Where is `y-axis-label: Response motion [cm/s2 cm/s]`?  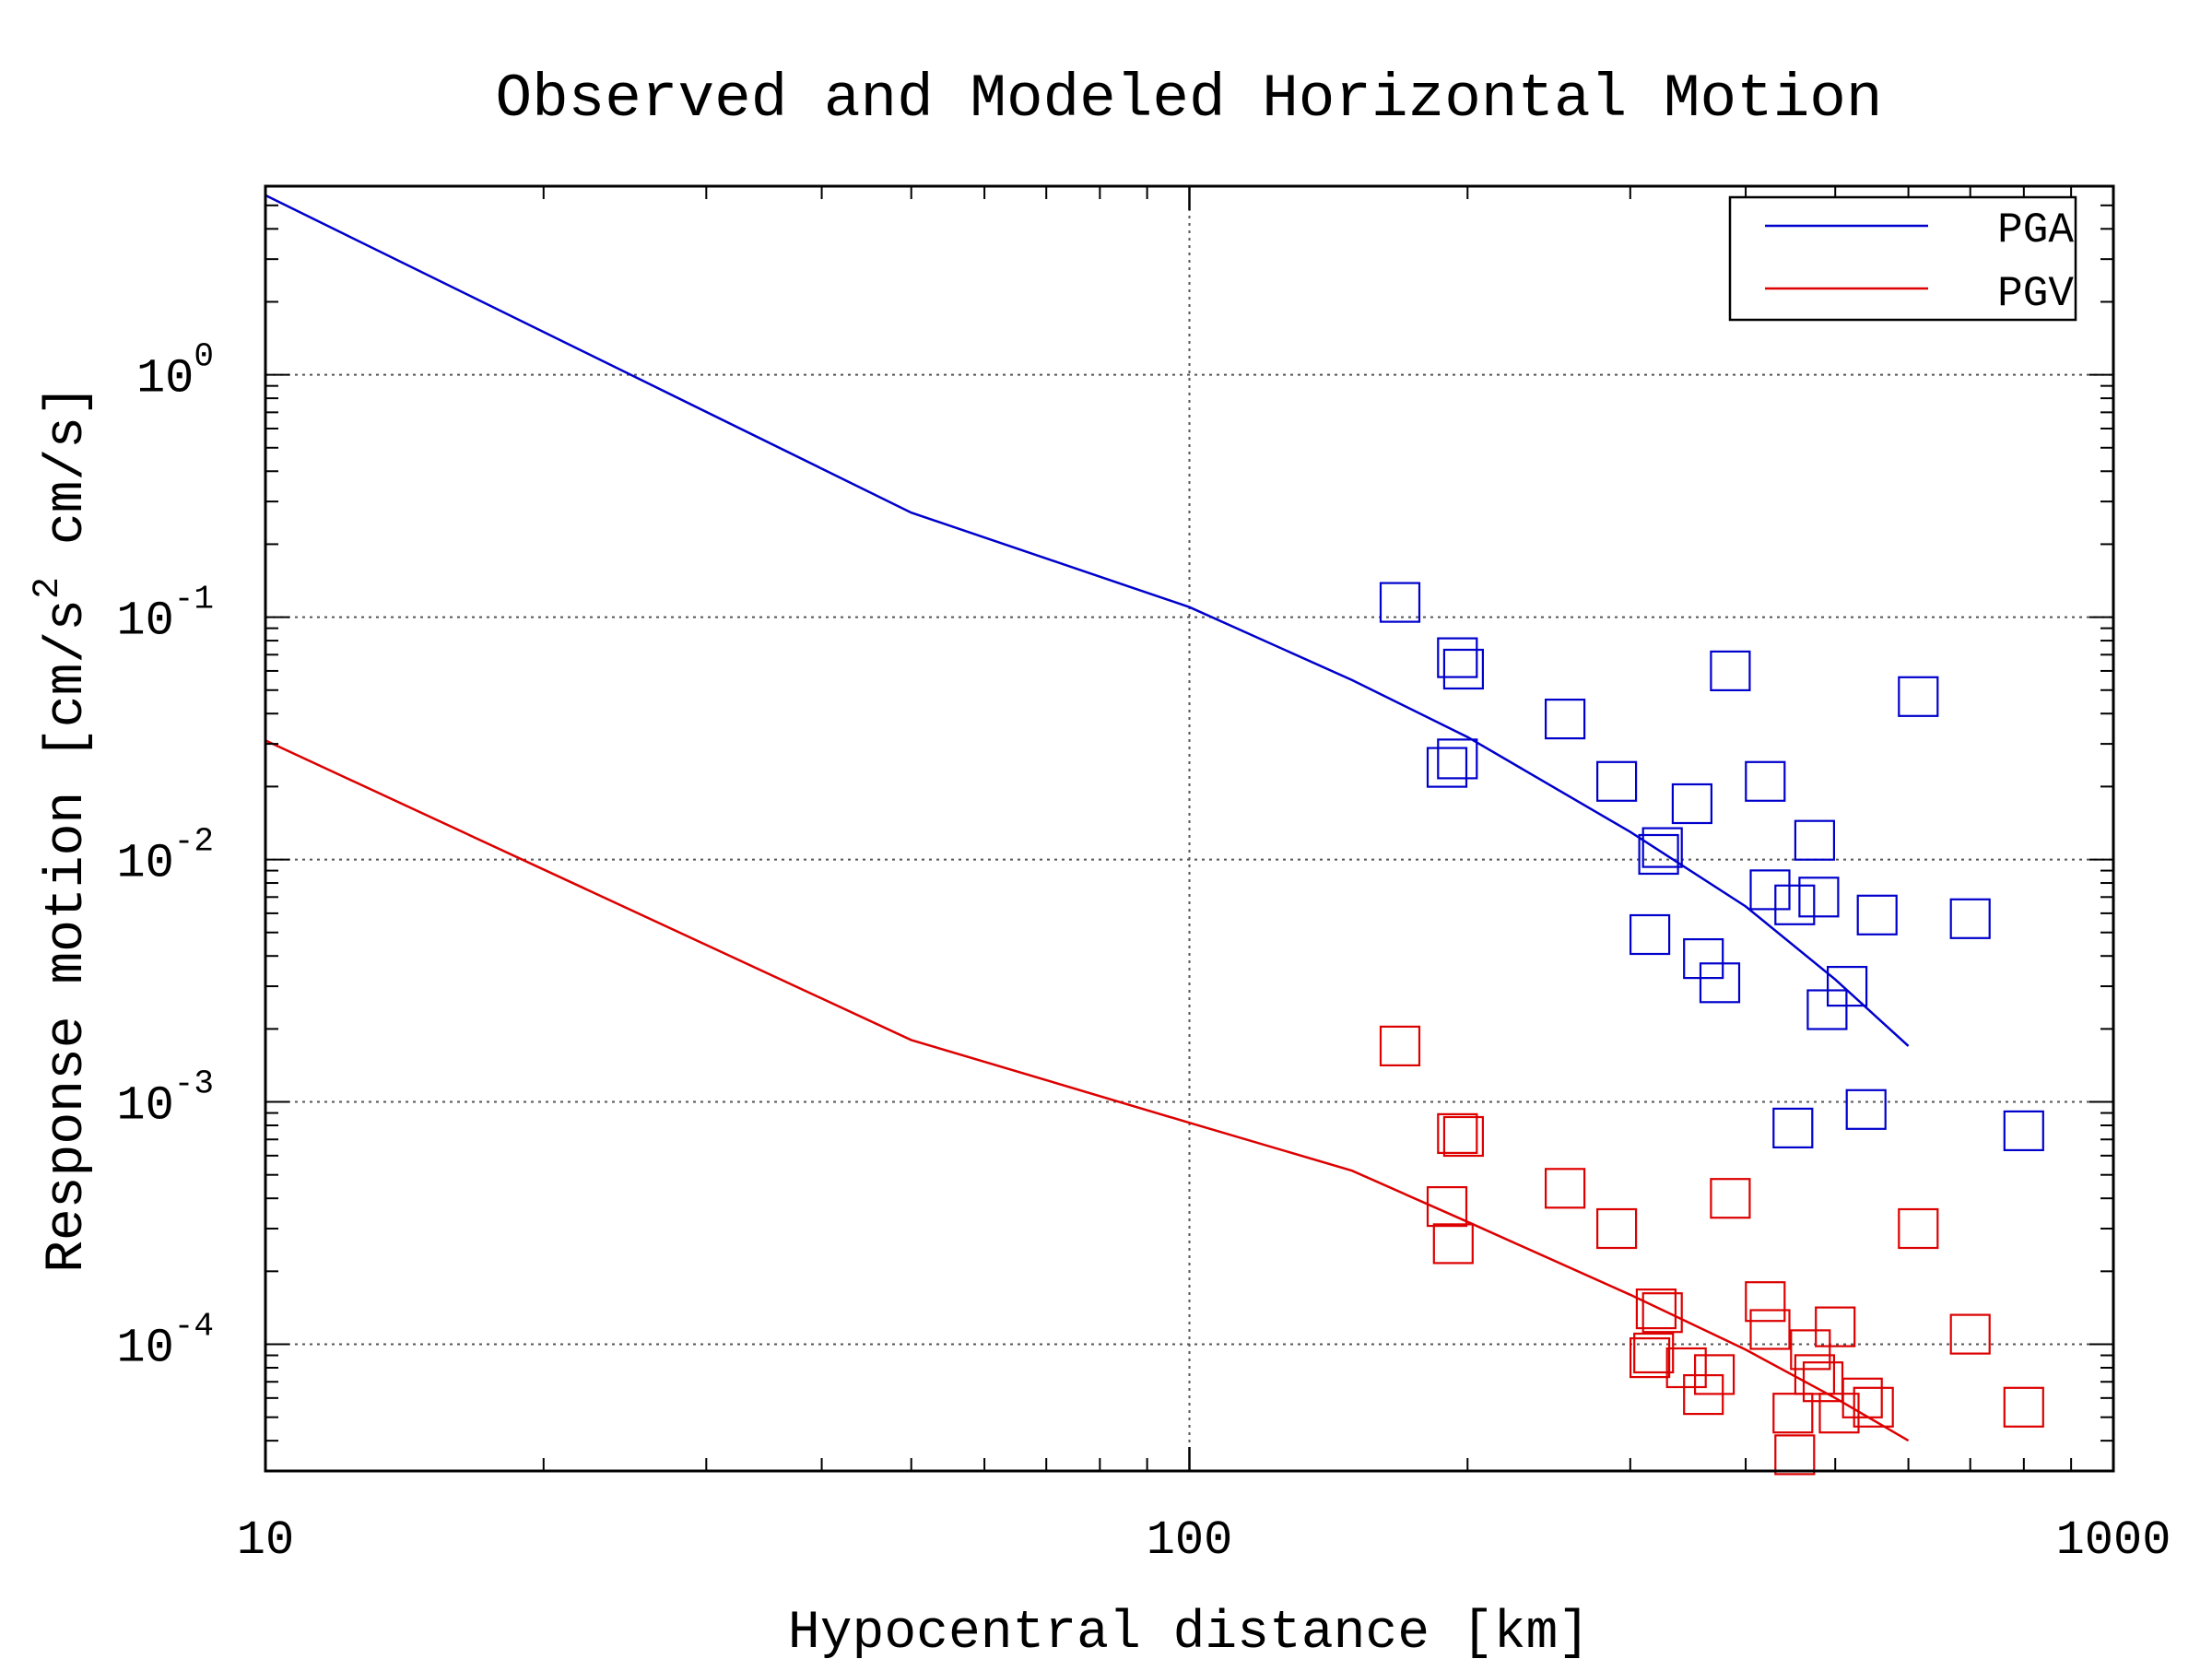 y-axis-label: Response motion [cm/s2 cm/s] is located at coordinates (63, 828).